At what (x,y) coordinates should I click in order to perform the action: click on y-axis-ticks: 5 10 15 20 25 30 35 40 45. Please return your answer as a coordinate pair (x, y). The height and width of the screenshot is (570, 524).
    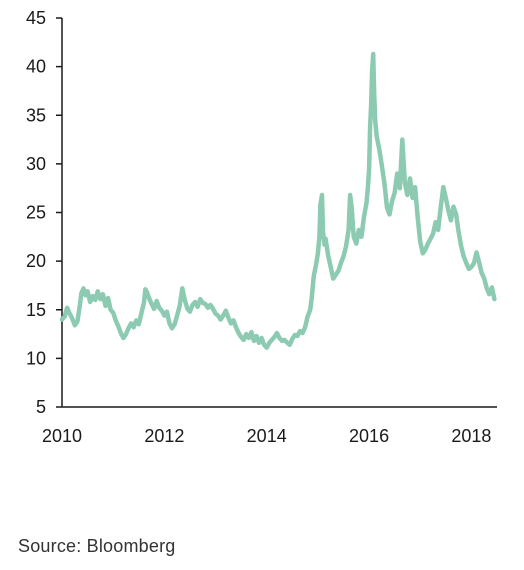
    Looking at the image, I should click on (44, 212).